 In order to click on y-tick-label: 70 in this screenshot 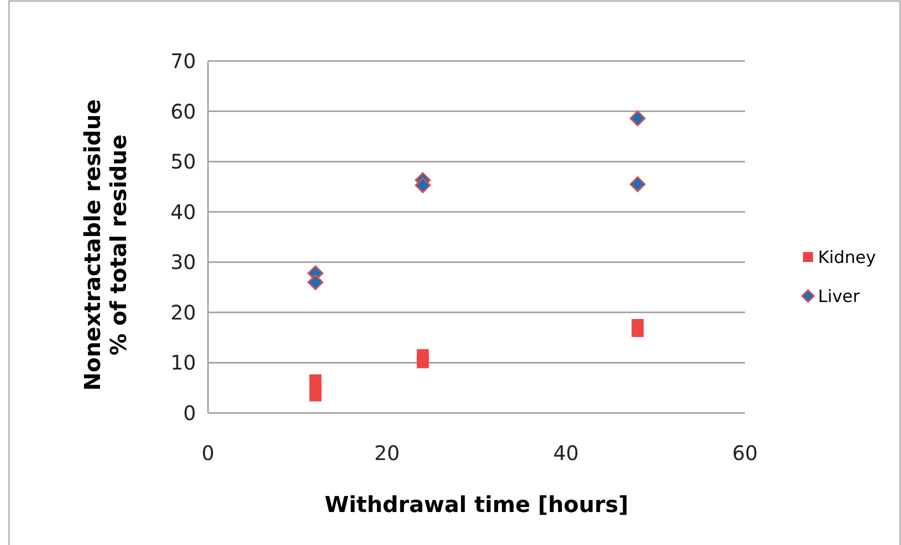, I will do `click(183, 61)`.